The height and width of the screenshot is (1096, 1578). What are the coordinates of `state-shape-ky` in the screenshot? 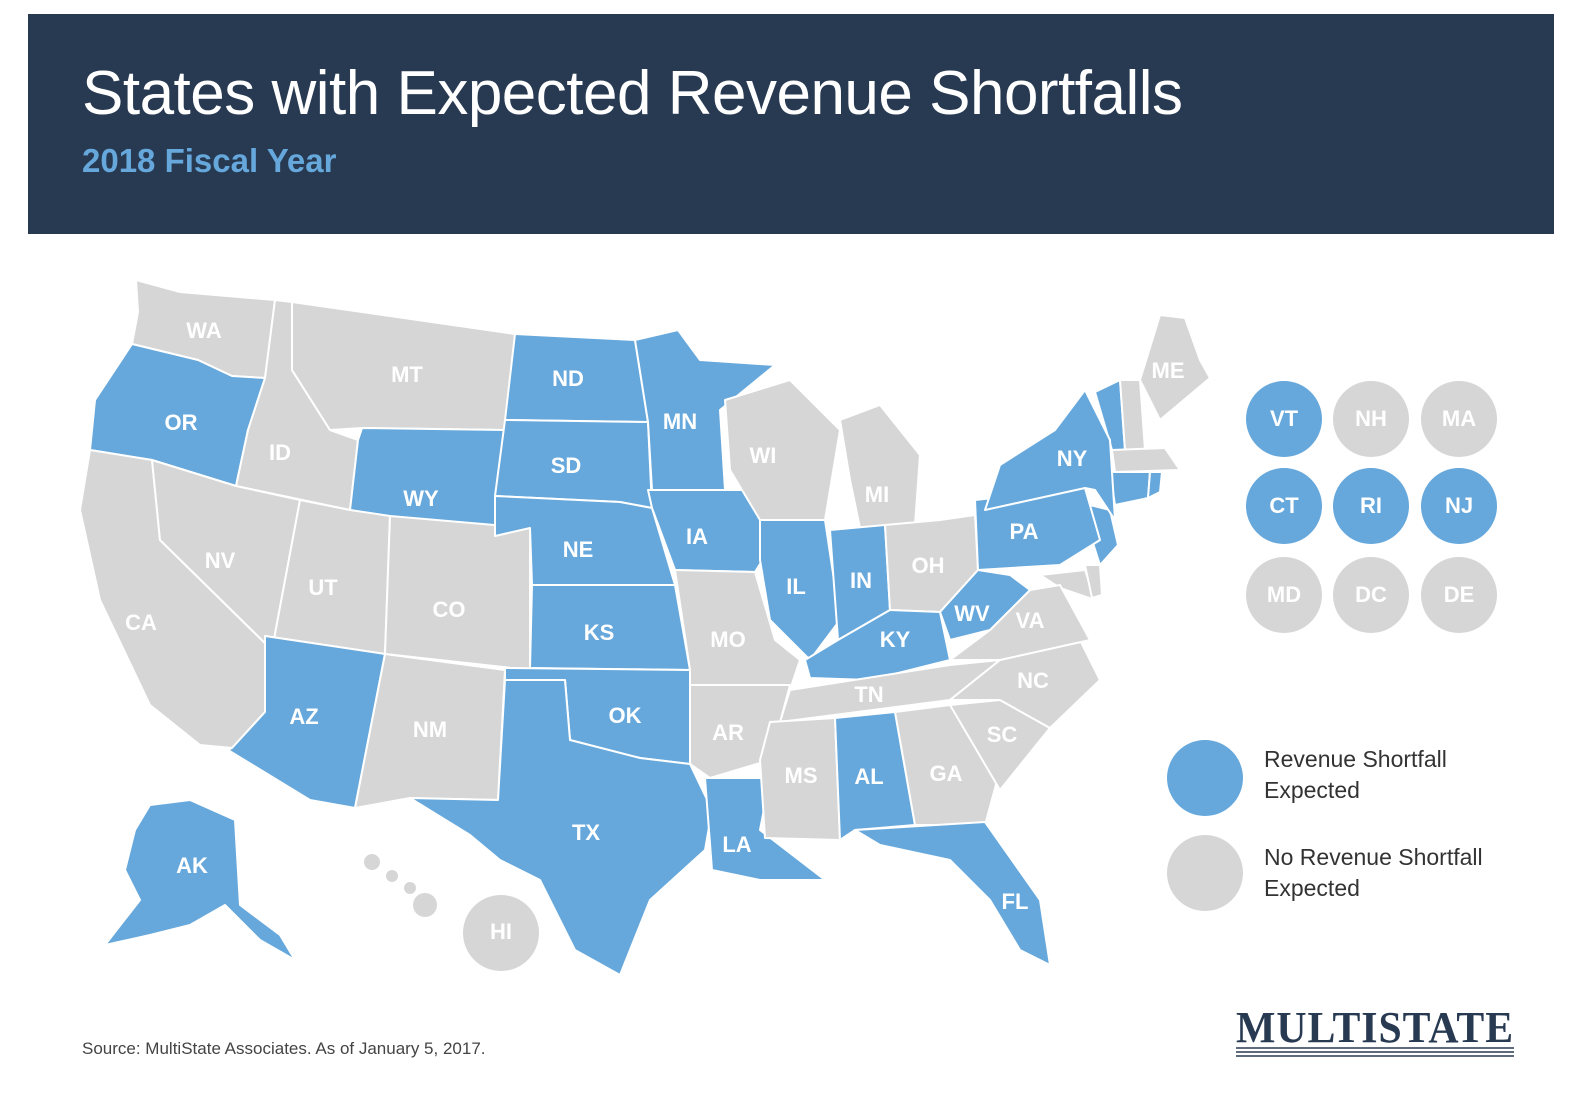 It's located at (877, 645).